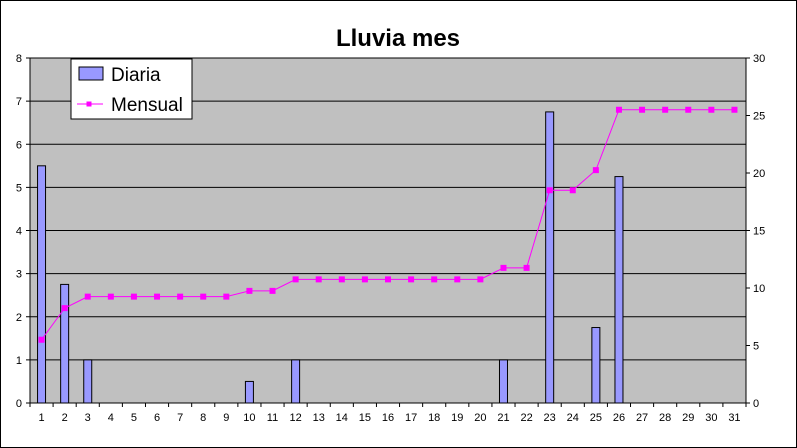 Image resolution: width=797 pixels, height=448 pixels. Describe the element at coordinates (19, 188) in the screenshot. I see `left-tick-label: 5` at that location.